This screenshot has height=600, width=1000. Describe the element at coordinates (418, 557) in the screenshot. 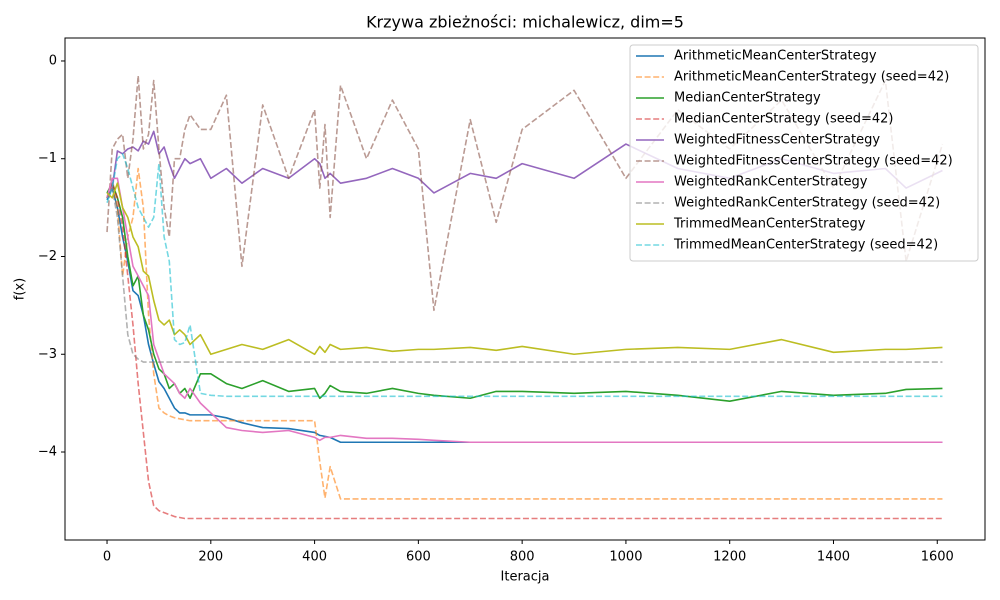

I see `x-tick-label: 600` at that location.